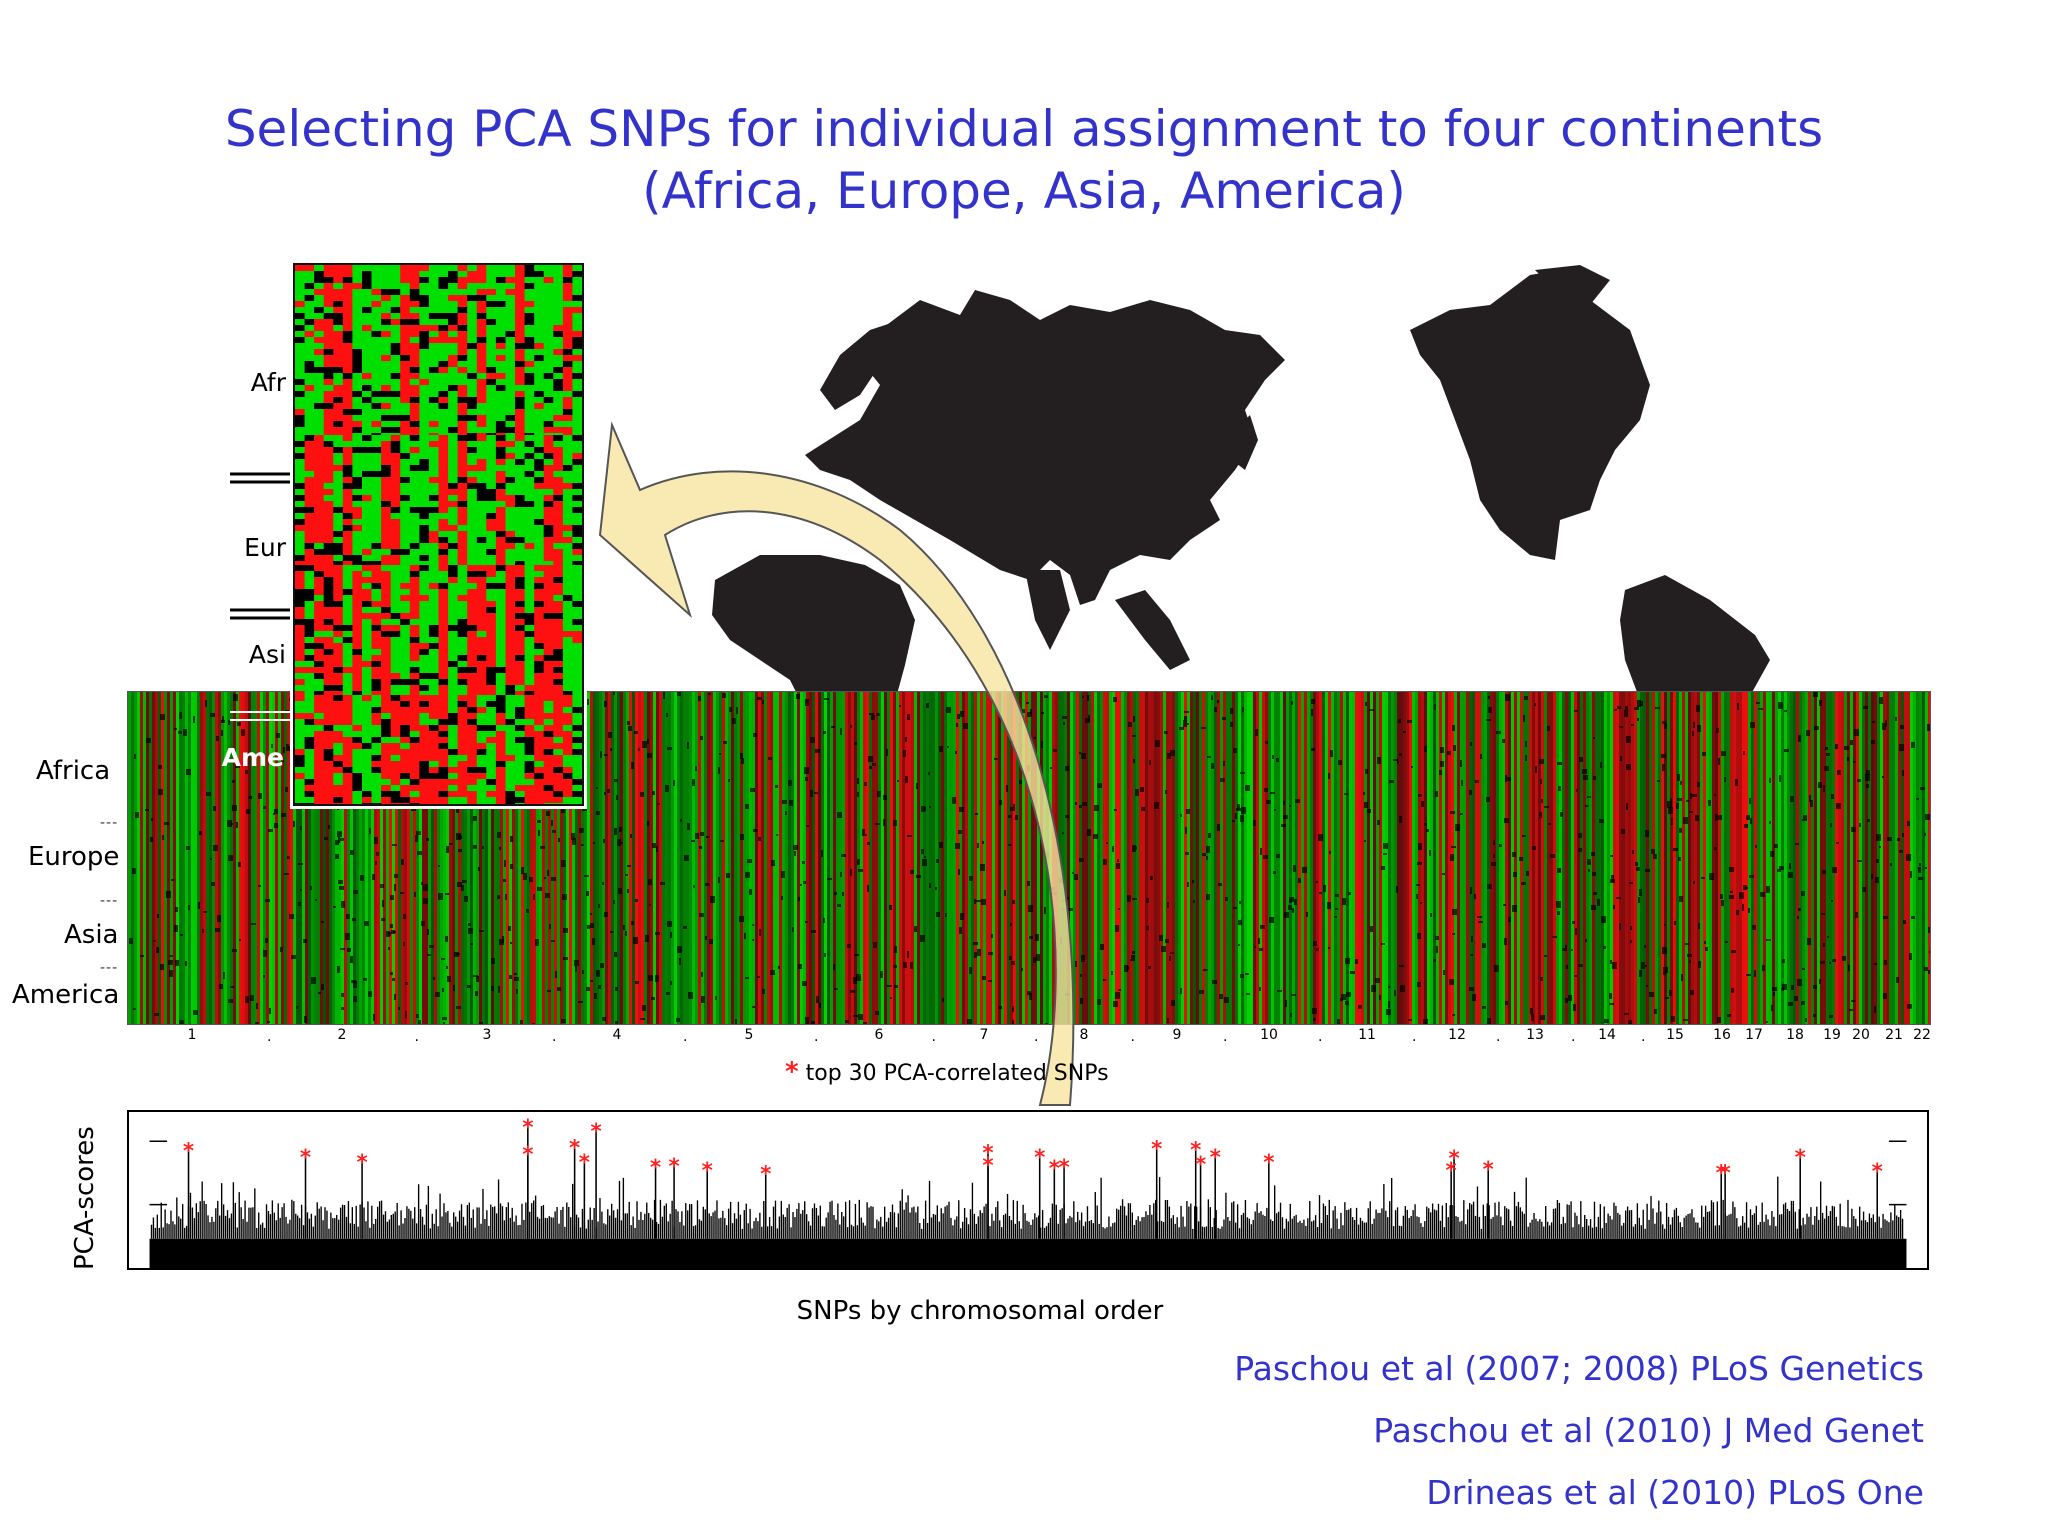 The width and height of the screenshot is (2048, 1536). Describe the element at coordinates (1024, 191) in the screenshot. I see `slide-title-line2: (Africa, Europe, Asia, America)` at that location.